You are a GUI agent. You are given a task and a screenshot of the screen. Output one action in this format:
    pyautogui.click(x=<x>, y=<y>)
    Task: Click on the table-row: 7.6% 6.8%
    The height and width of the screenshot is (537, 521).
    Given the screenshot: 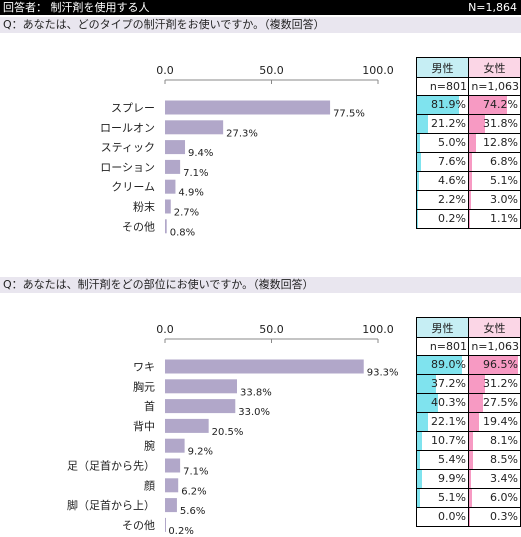 What is the action you would take?
    pyautogui.click(x=468, y=162)
    